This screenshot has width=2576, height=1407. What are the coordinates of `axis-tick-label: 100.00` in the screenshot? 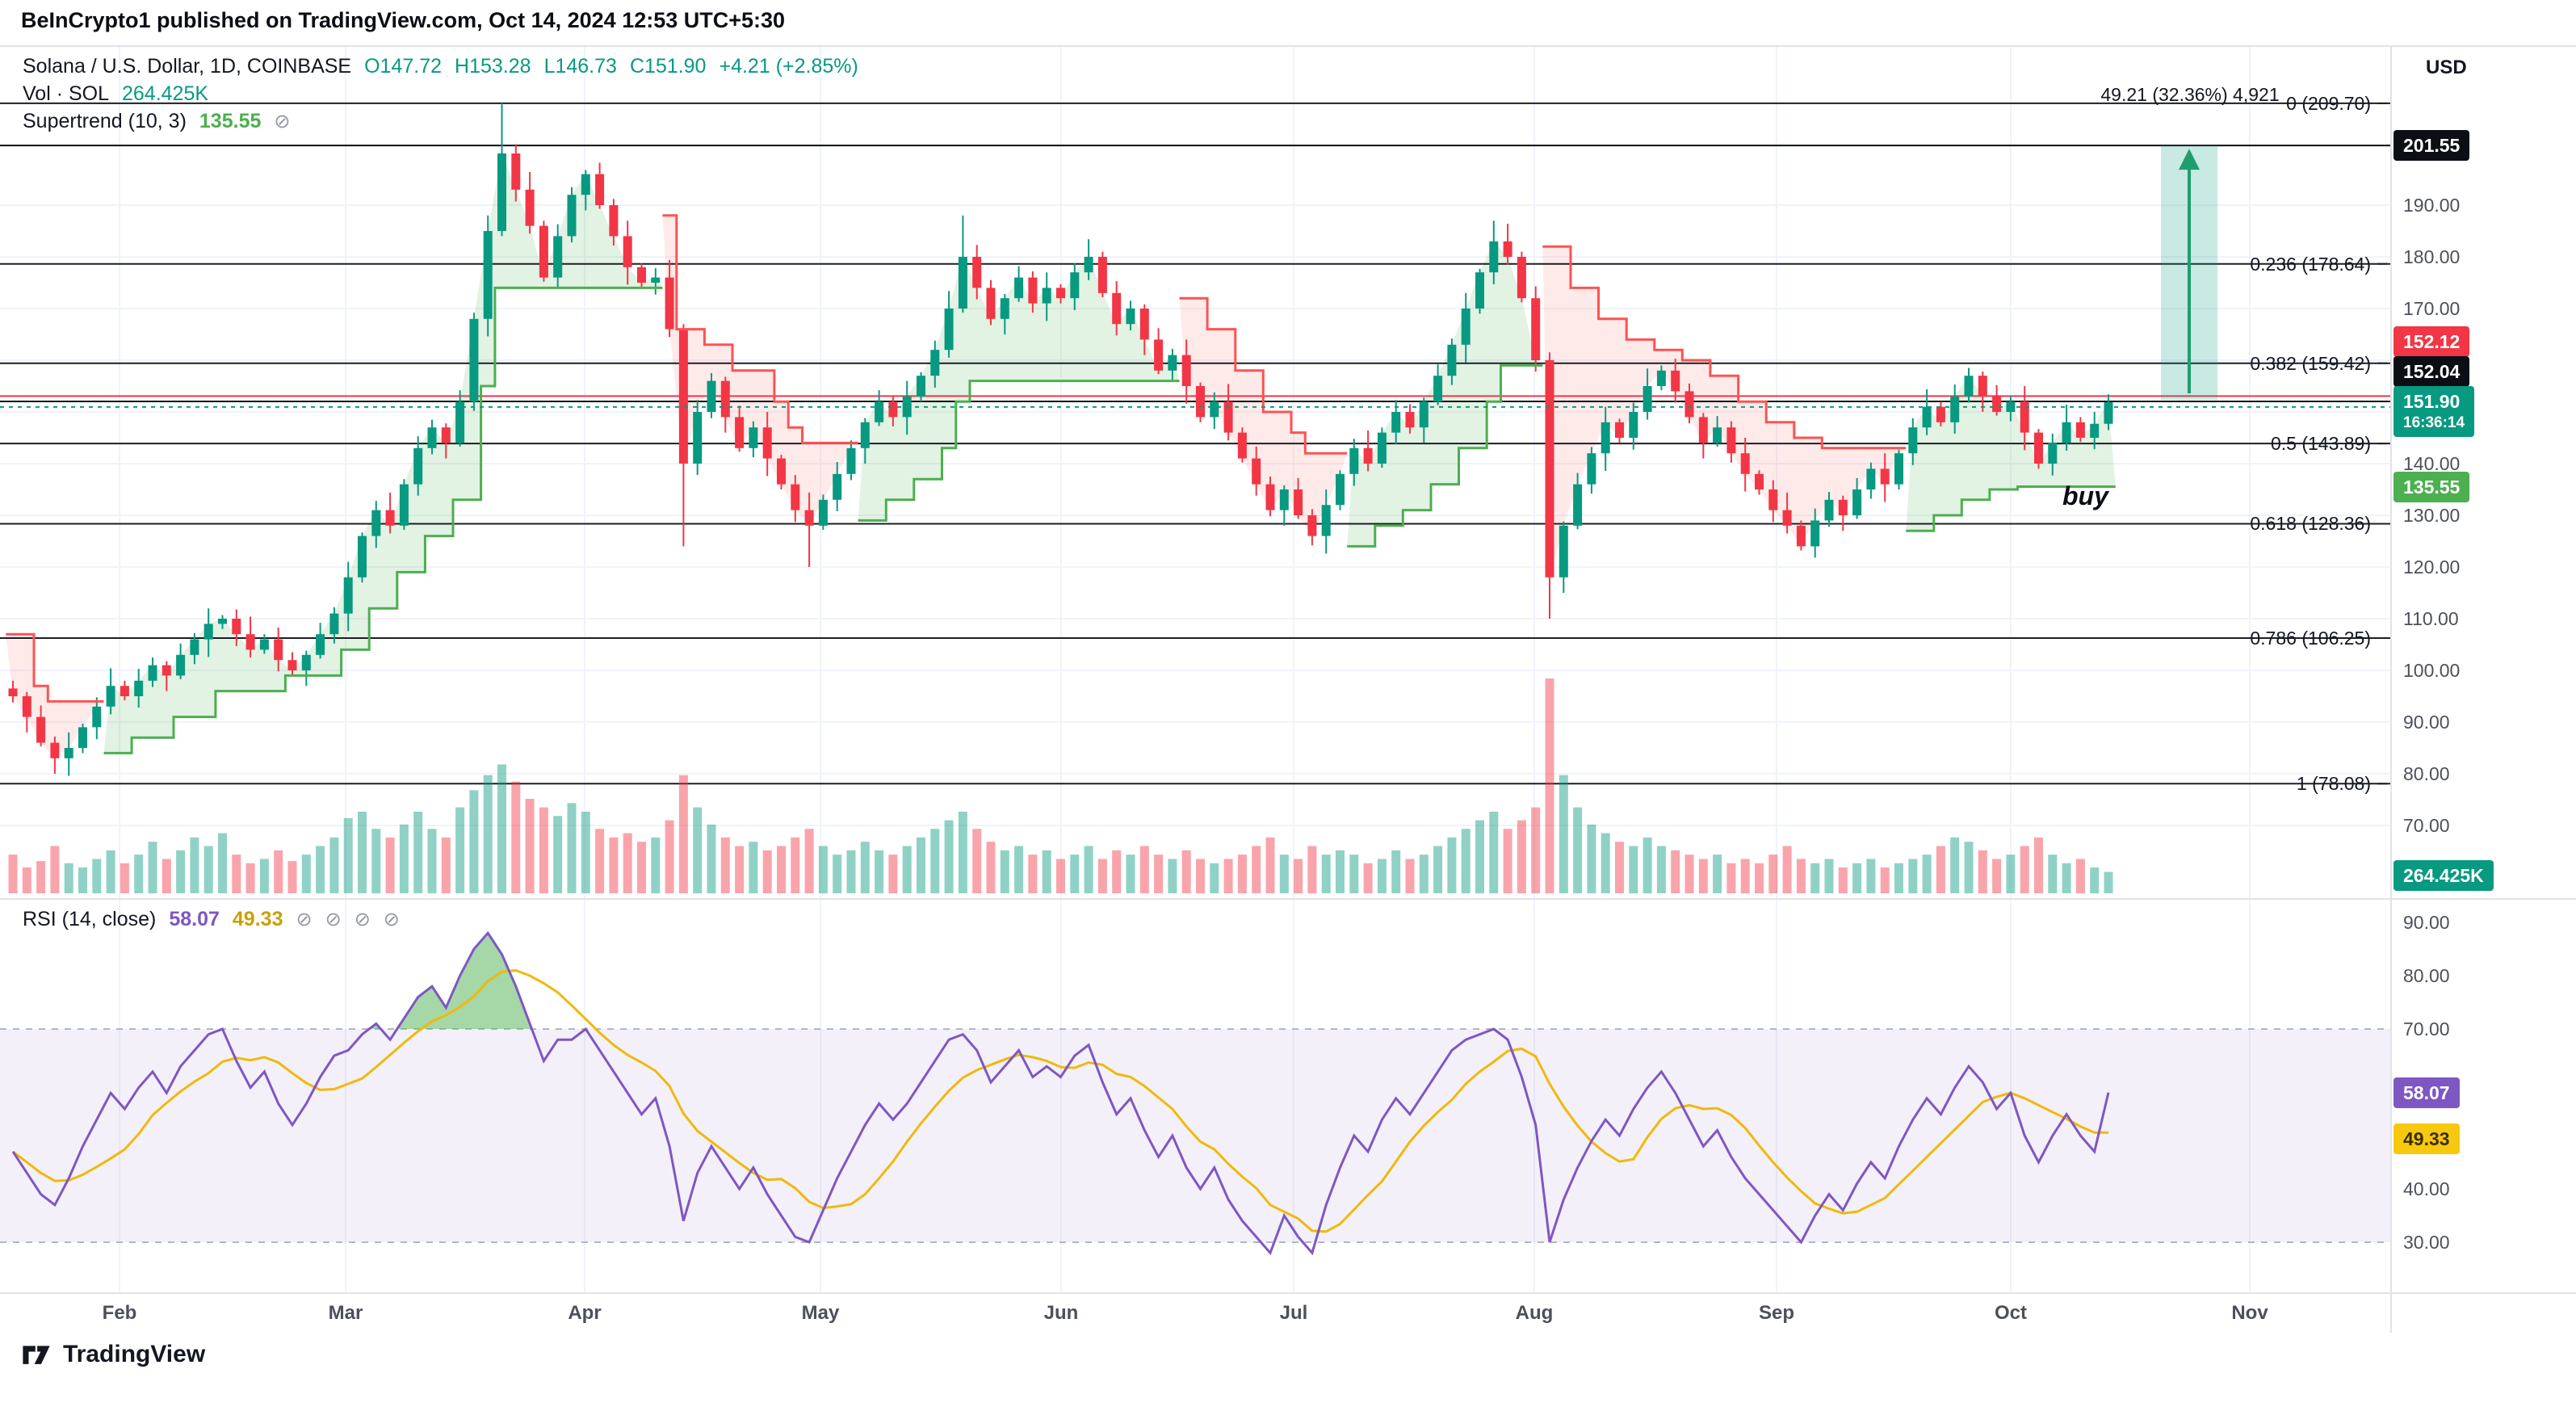 It's located at (2432, 671).